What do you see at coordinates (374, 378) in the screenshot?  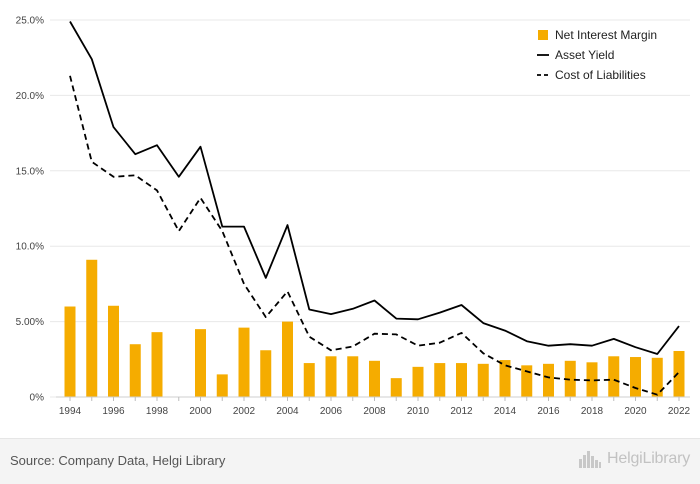 I see `bar-2008` at bounding box center [374, 378].